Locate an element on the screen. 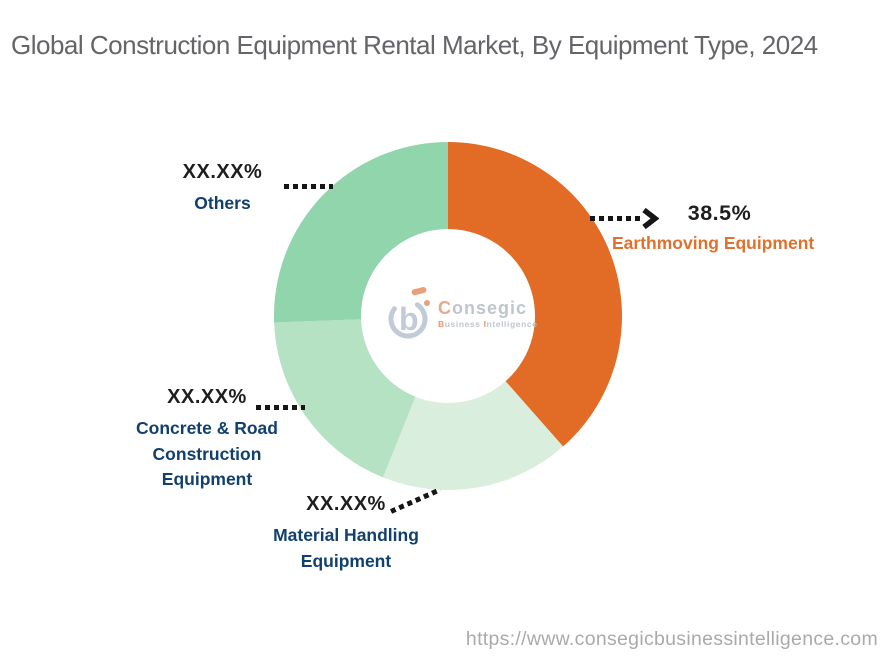  logo-brand-name: Consegic is located at coordinates (483, 308).